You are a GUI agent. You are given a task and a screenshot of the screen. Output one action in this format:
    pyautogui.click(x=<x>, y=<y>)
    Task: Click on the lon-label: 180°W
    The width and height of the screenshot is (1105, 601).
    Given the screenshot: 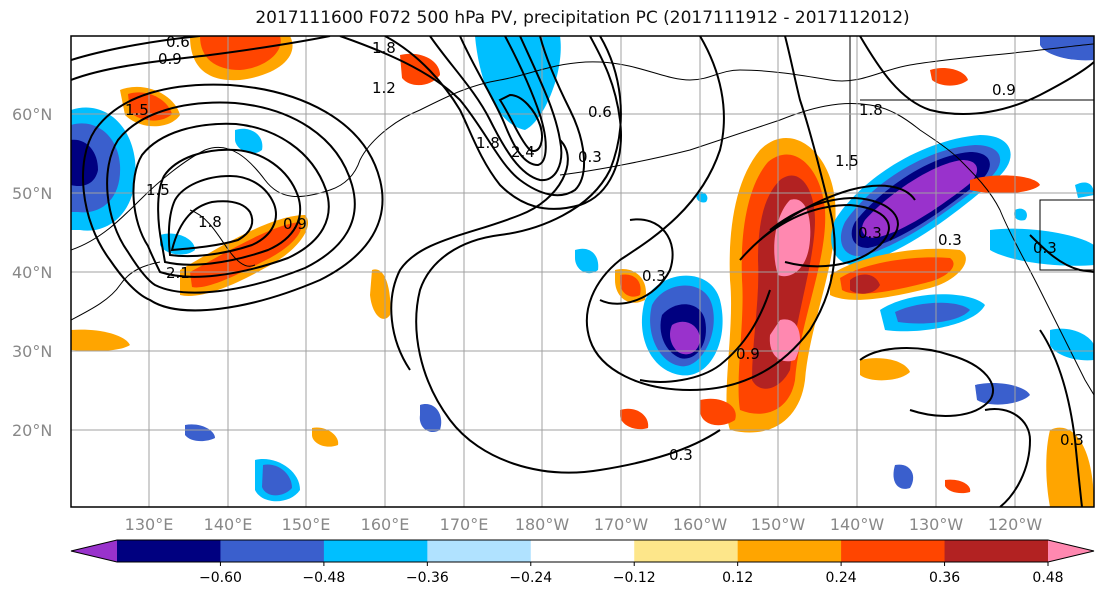 What is the action you would take?
    pyautogui.click(x=542, y=524)
    